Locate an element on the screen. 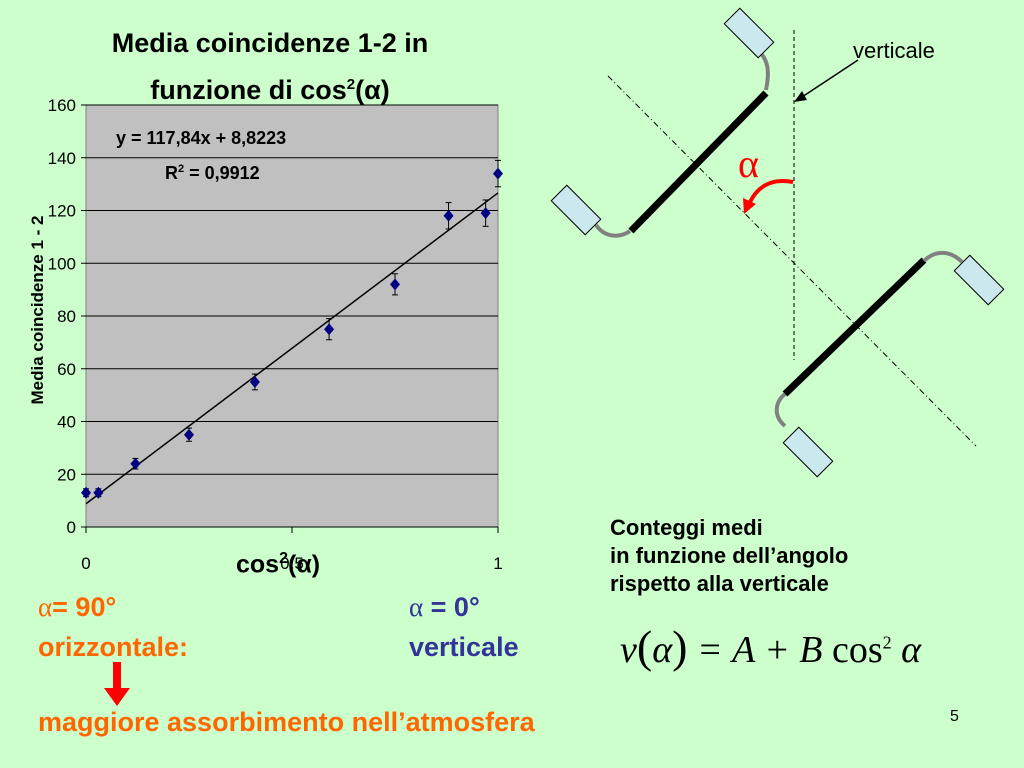  xlabel-sup: 2 is located at coordinates (283, 558).